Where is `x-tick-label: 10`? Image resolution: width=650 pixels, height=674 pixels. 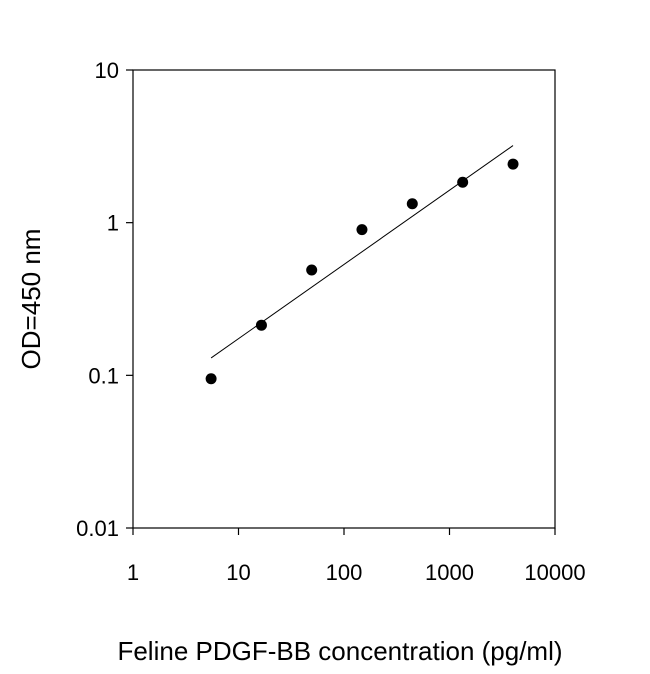 x-tick-label: 10 is located at coordinates (238, 572).